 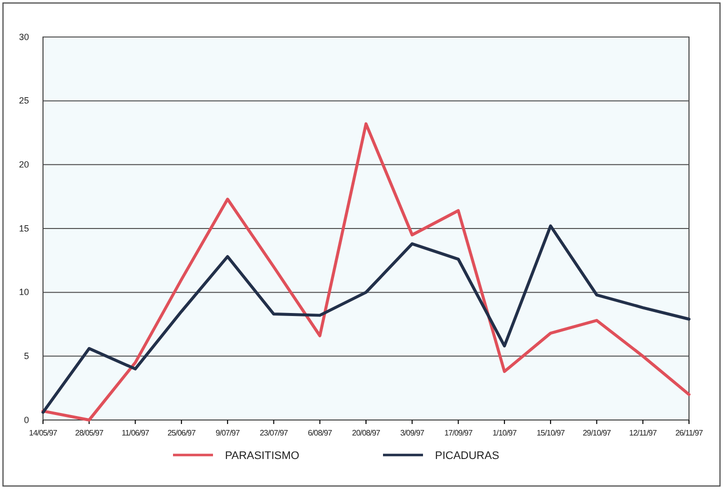 I want to click on x-tick-label: 14/05/97, so click(x=43, y=433).